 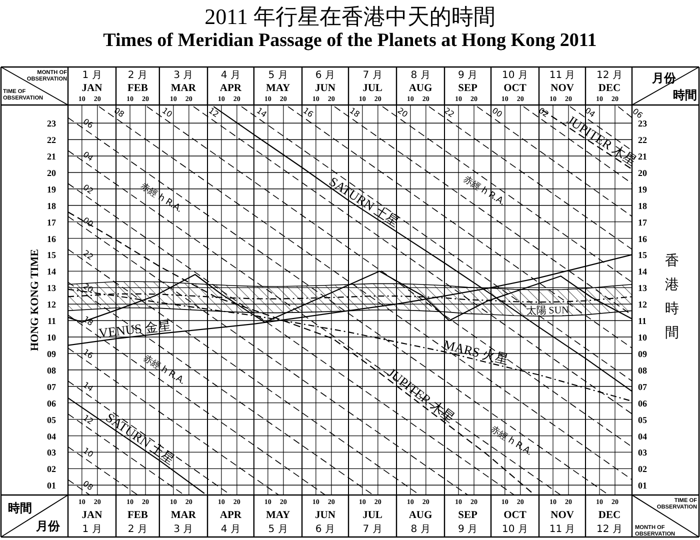 What do you see at coordinates (643, 321) in the screenshot?
I see `y2-tick-label: 11` at bounding box center [643, 321].